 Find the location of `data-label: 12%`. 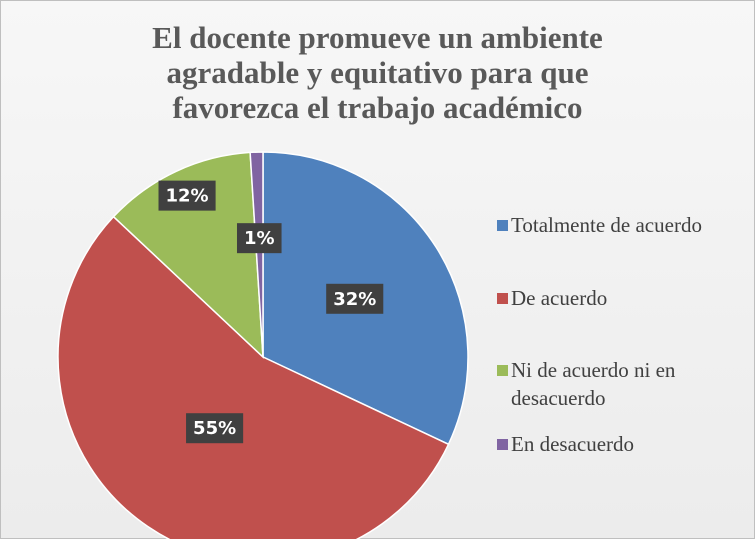

data-label: 12% is located at coordinates (187, 195).